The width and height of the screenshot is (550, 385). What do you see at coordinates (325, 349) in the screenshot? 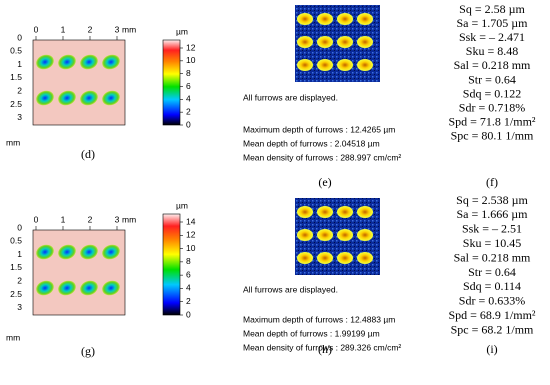
I see `panel-label: (h)` at bounding box center [325, 349].